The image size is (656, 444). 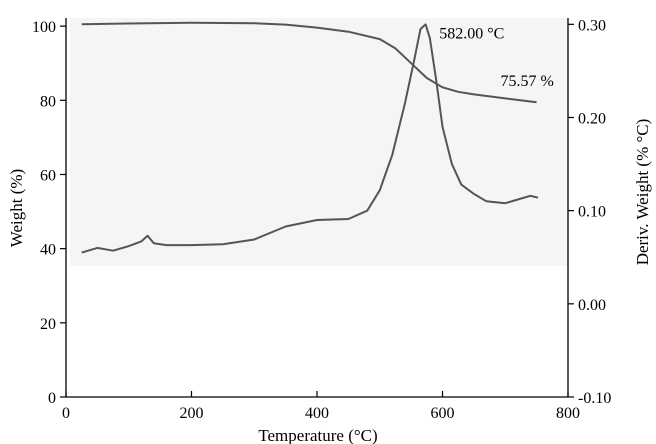 What do you see at coordinates (568, 413) in the screenshot?
I see `x-tick-label: 800` at bounding box center [568, 413].